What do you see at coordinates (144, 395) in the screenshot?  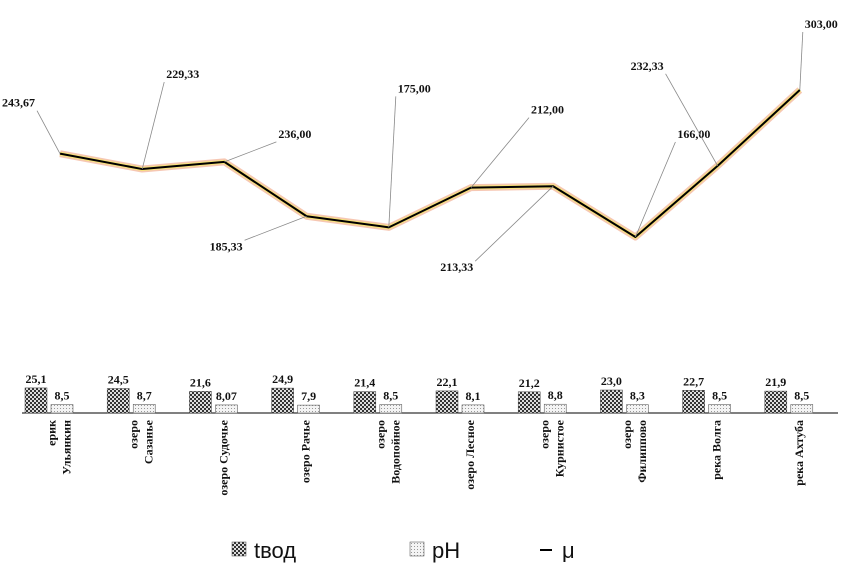 I see `bar-label: 8,7` at bounding box center [144, 395].